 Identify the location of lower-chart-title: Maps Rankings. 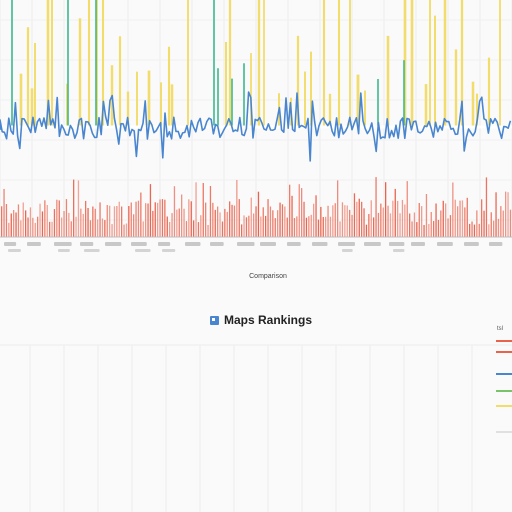
(261, 320).